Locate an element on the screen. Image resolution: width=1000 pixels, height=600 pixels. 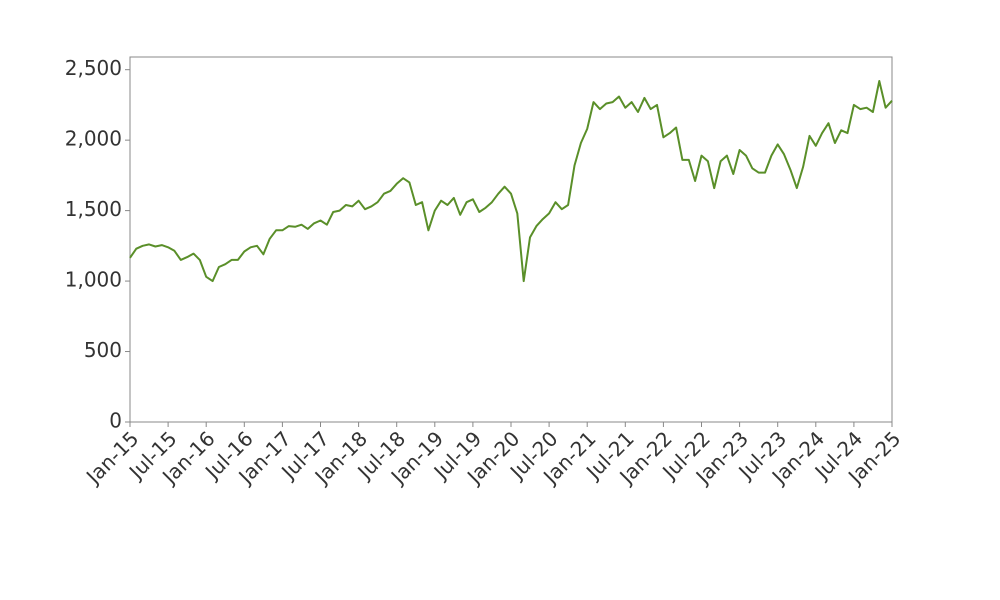
y-tick-label: 2,000 is located at coordinates (93, 139).